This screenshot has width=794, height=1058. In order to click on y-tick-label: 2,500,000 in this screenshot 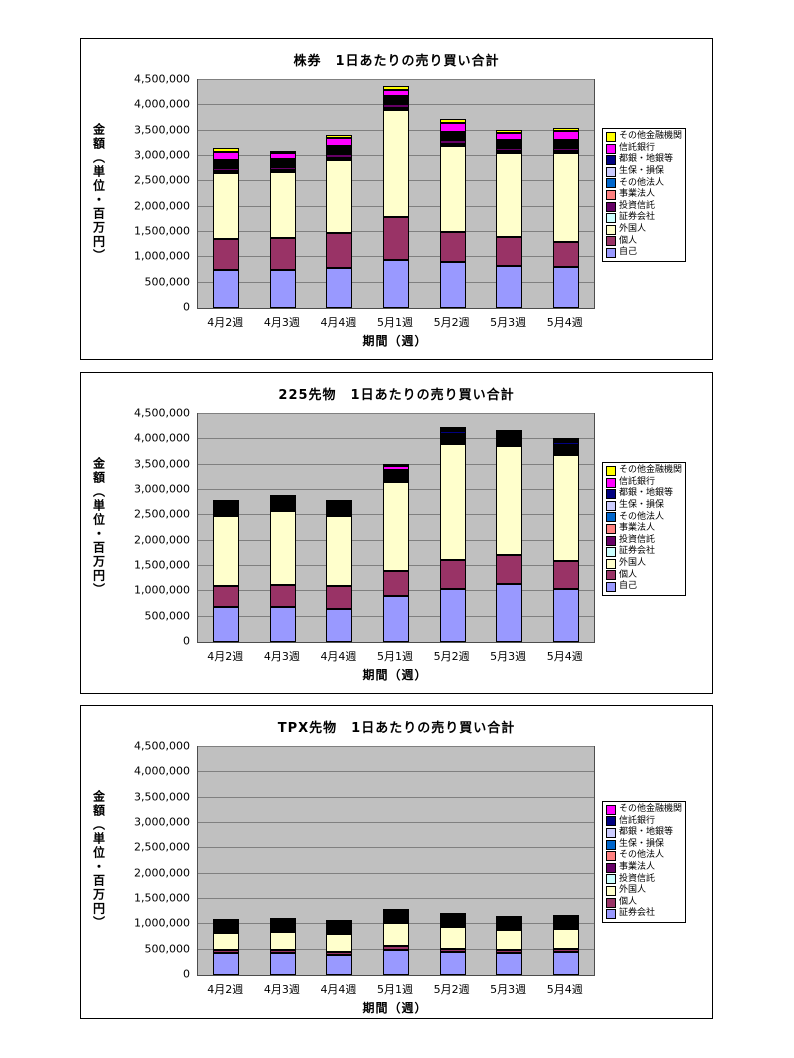, I will do `click(162, 514)`.